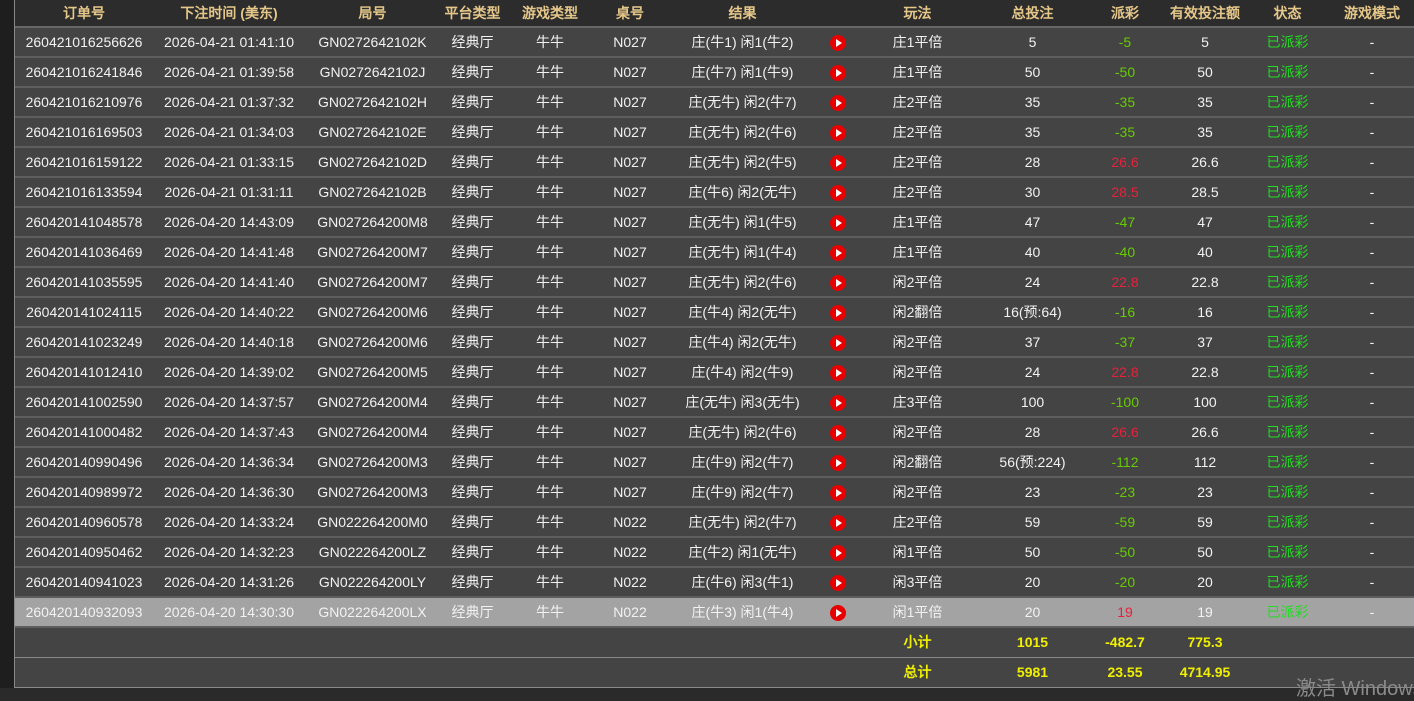 The height and width of the screenshot is (701, 1414). Describe the element at coordinates (1125, 372) in the screenshot. I see `cell-payout: 22.8` at that location.